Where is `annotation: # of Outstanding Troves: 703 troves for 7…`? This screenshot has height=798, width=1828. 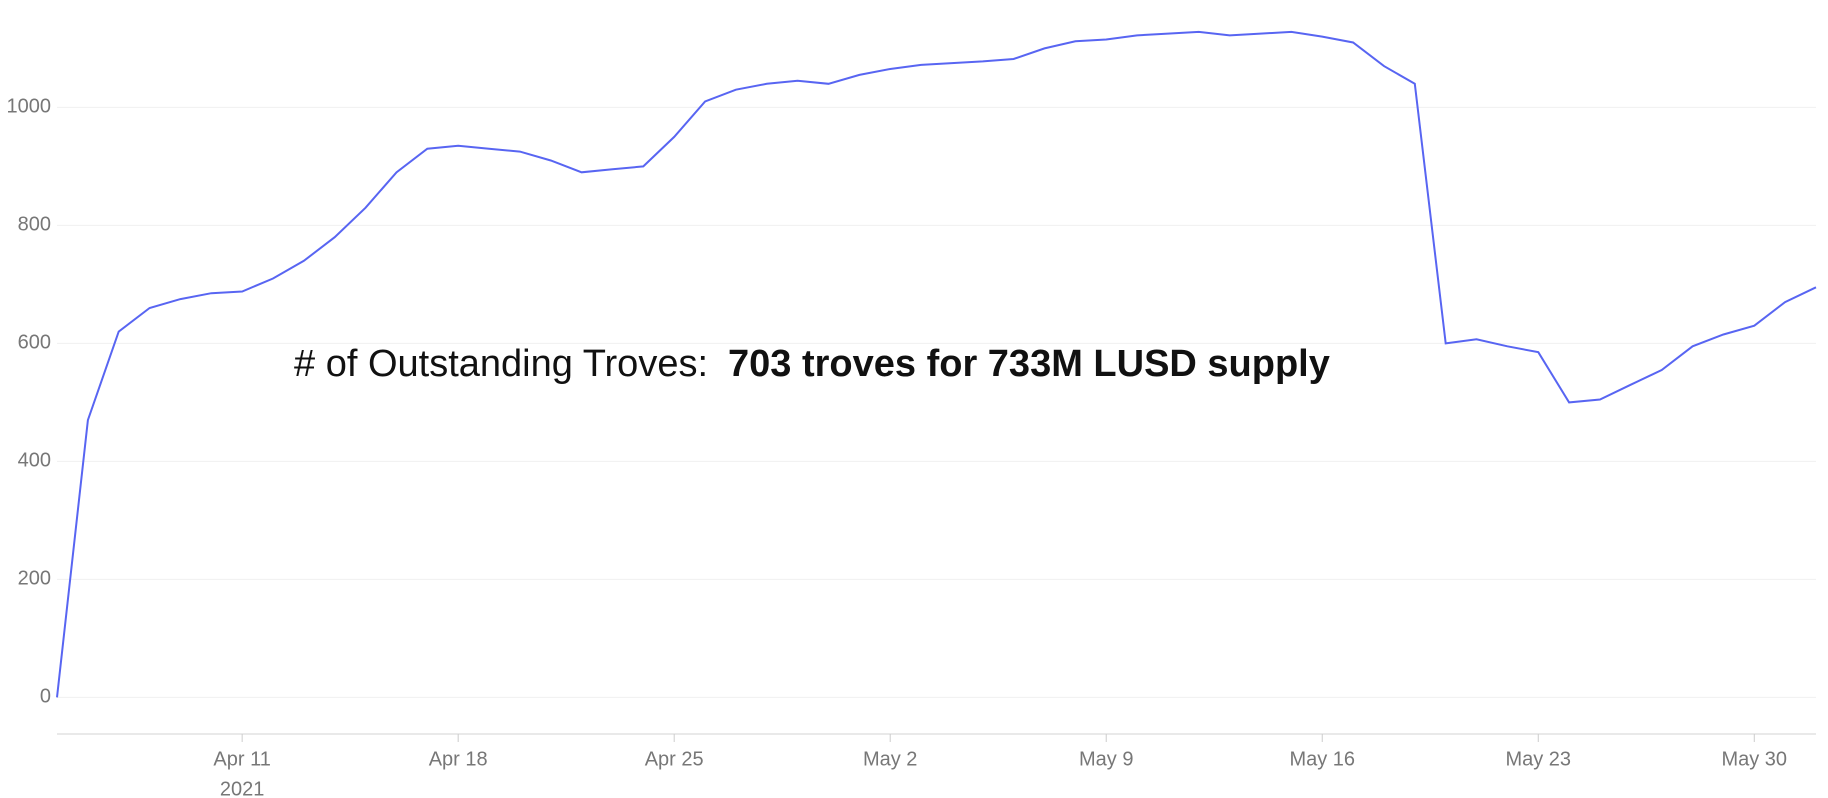 annotation: # of Outstanding Troves: 703 troves for 7… is located at coordinates (812, 364).